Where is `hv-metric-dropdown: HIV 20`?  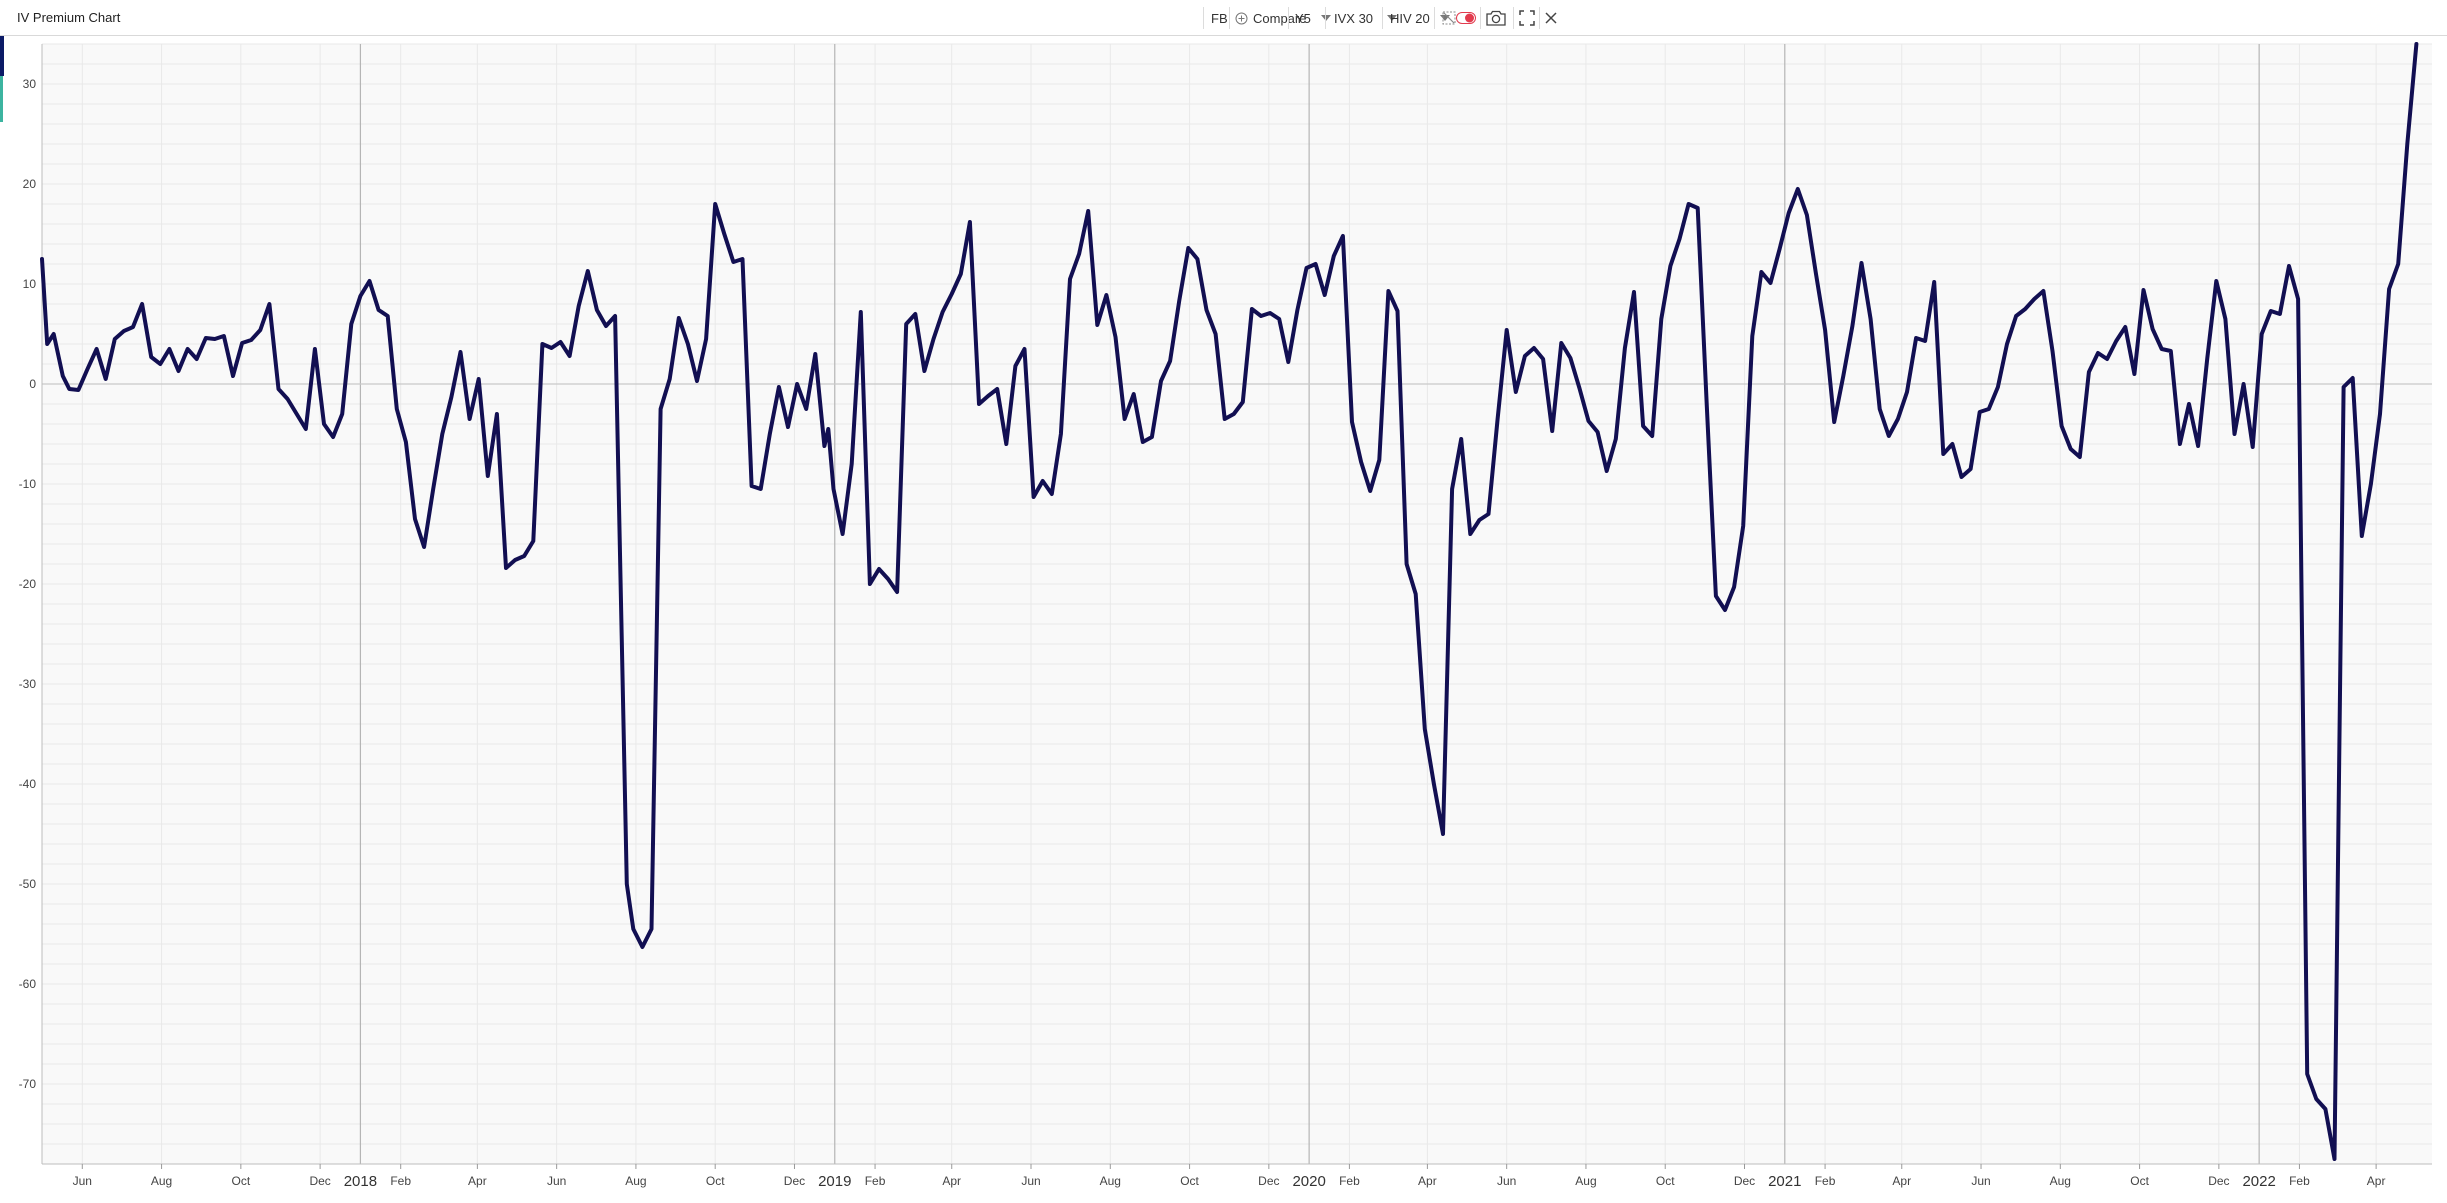 hv-metric-dropdown: HIV 20 is located at coordinates (1420, 18).